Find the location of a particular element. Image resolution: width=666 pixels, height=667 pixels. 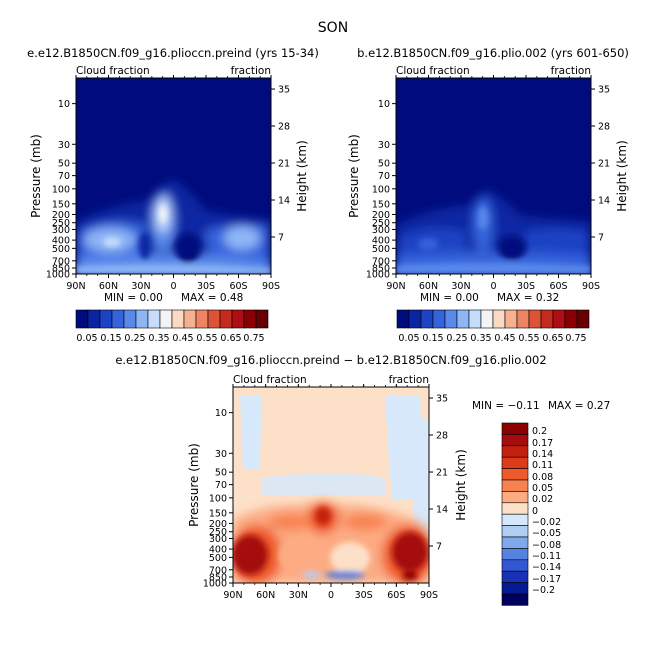

y-tick-label: 250 is located at coordinates (61, 223).